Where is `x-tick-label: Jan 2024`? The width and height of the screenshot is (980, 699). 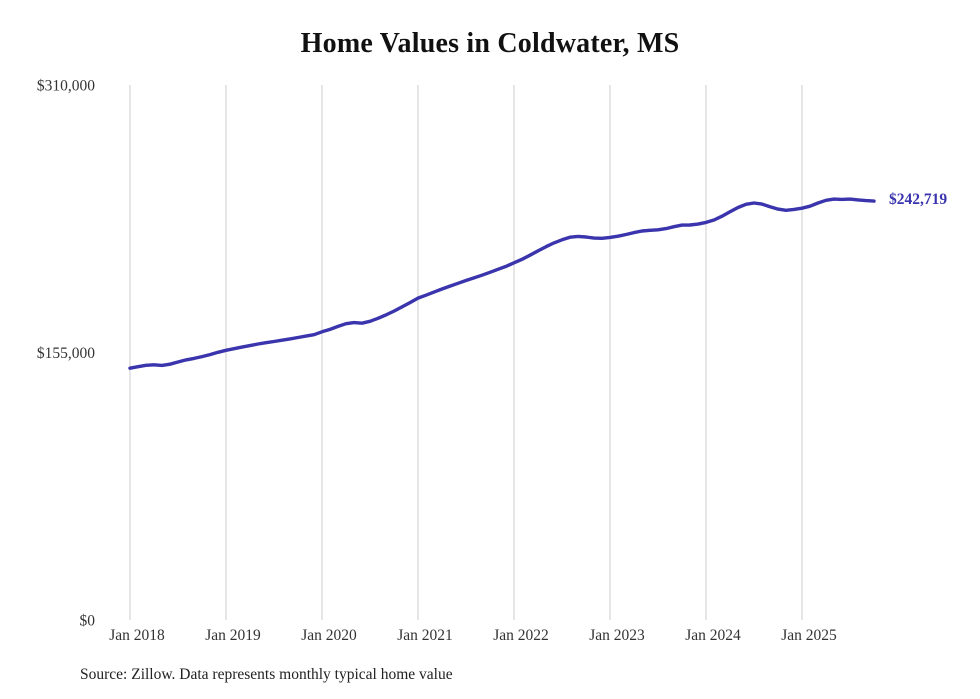 x-tick-label: Jan 2024 is located at coordinates (713, 635).